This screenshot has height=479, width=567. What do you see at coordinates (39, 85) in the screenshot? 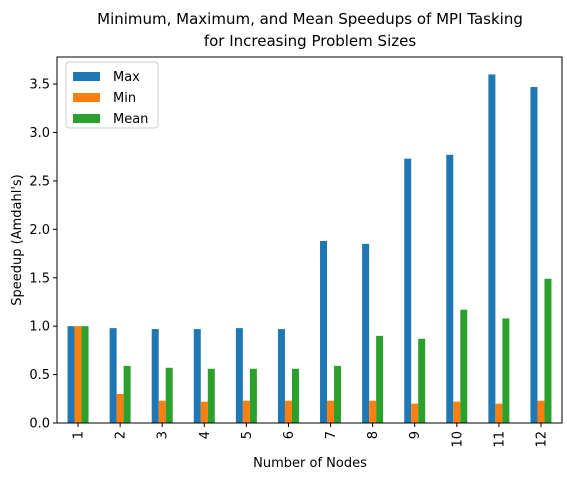
I see `y-tick-label: 3.5` at bounding box center [39, 85].